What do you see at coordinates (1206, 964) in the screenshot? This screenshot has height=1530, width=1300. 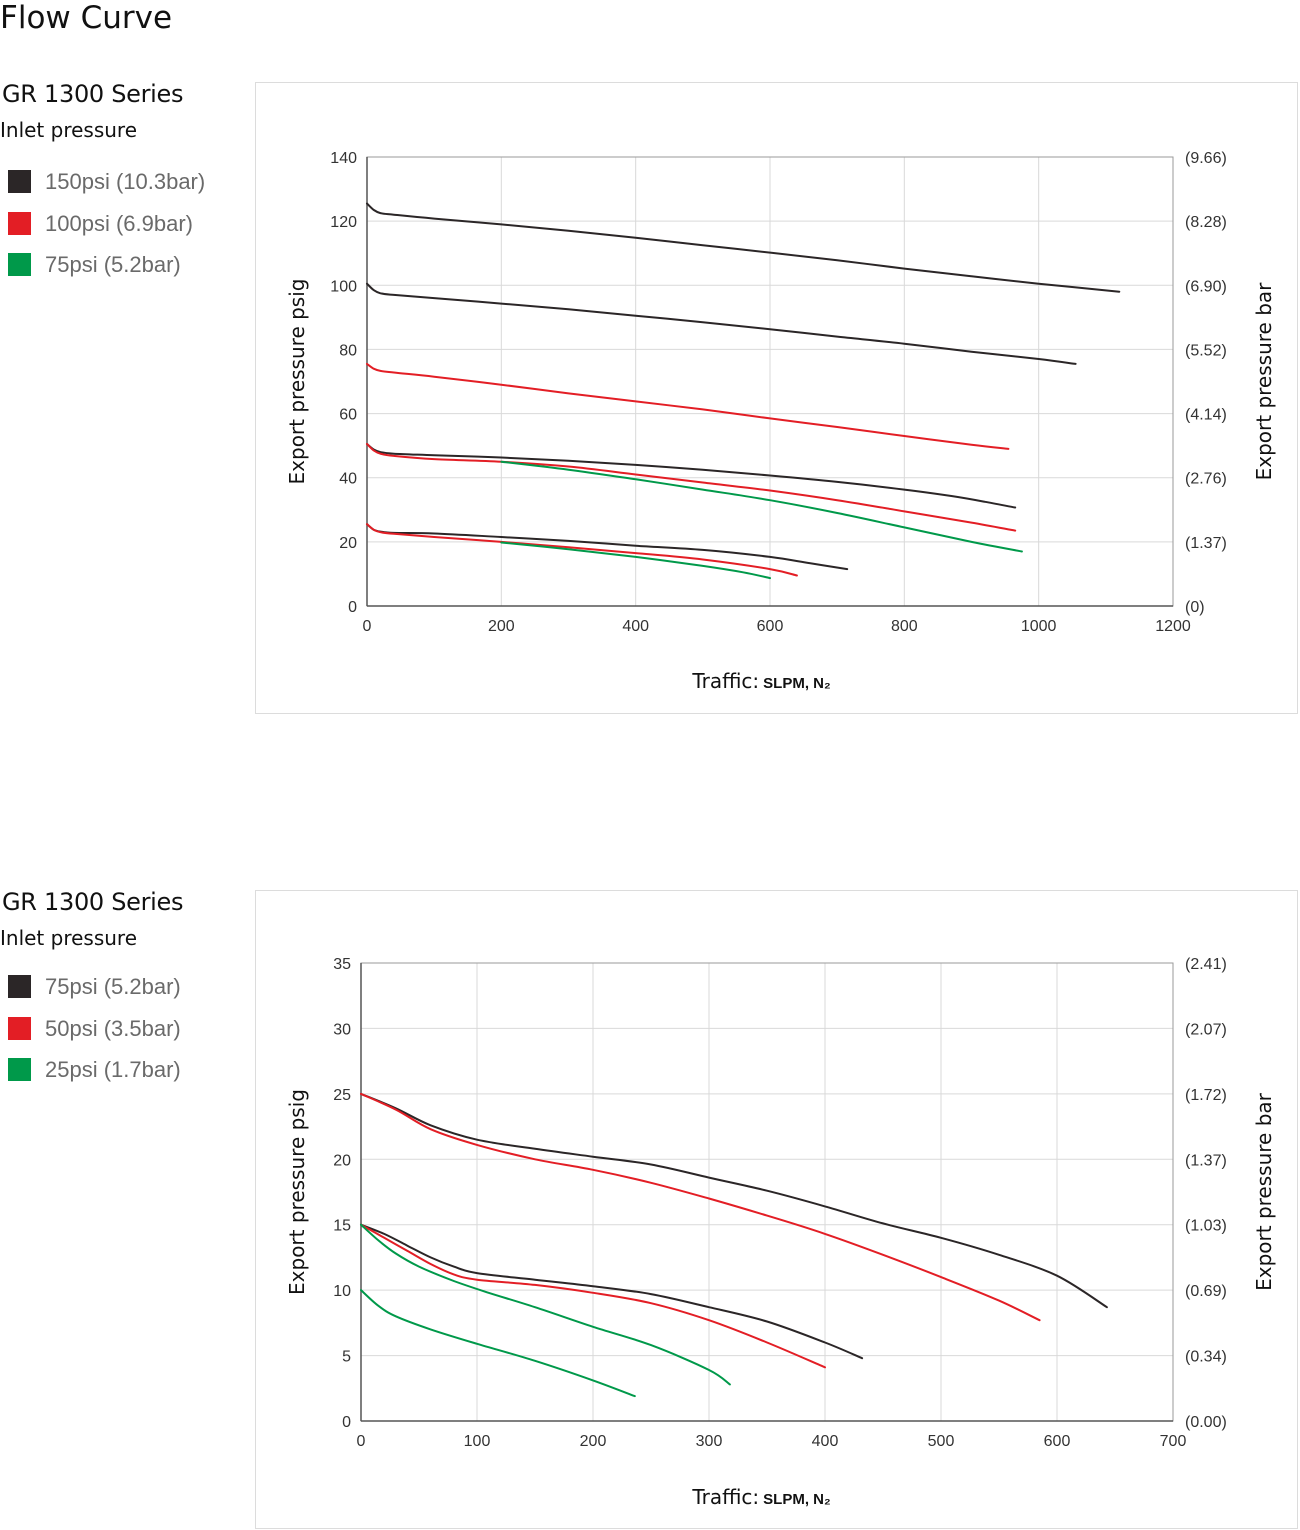 I see `y2-tick-label: (2.41)` at bounding box center [1206, 964].